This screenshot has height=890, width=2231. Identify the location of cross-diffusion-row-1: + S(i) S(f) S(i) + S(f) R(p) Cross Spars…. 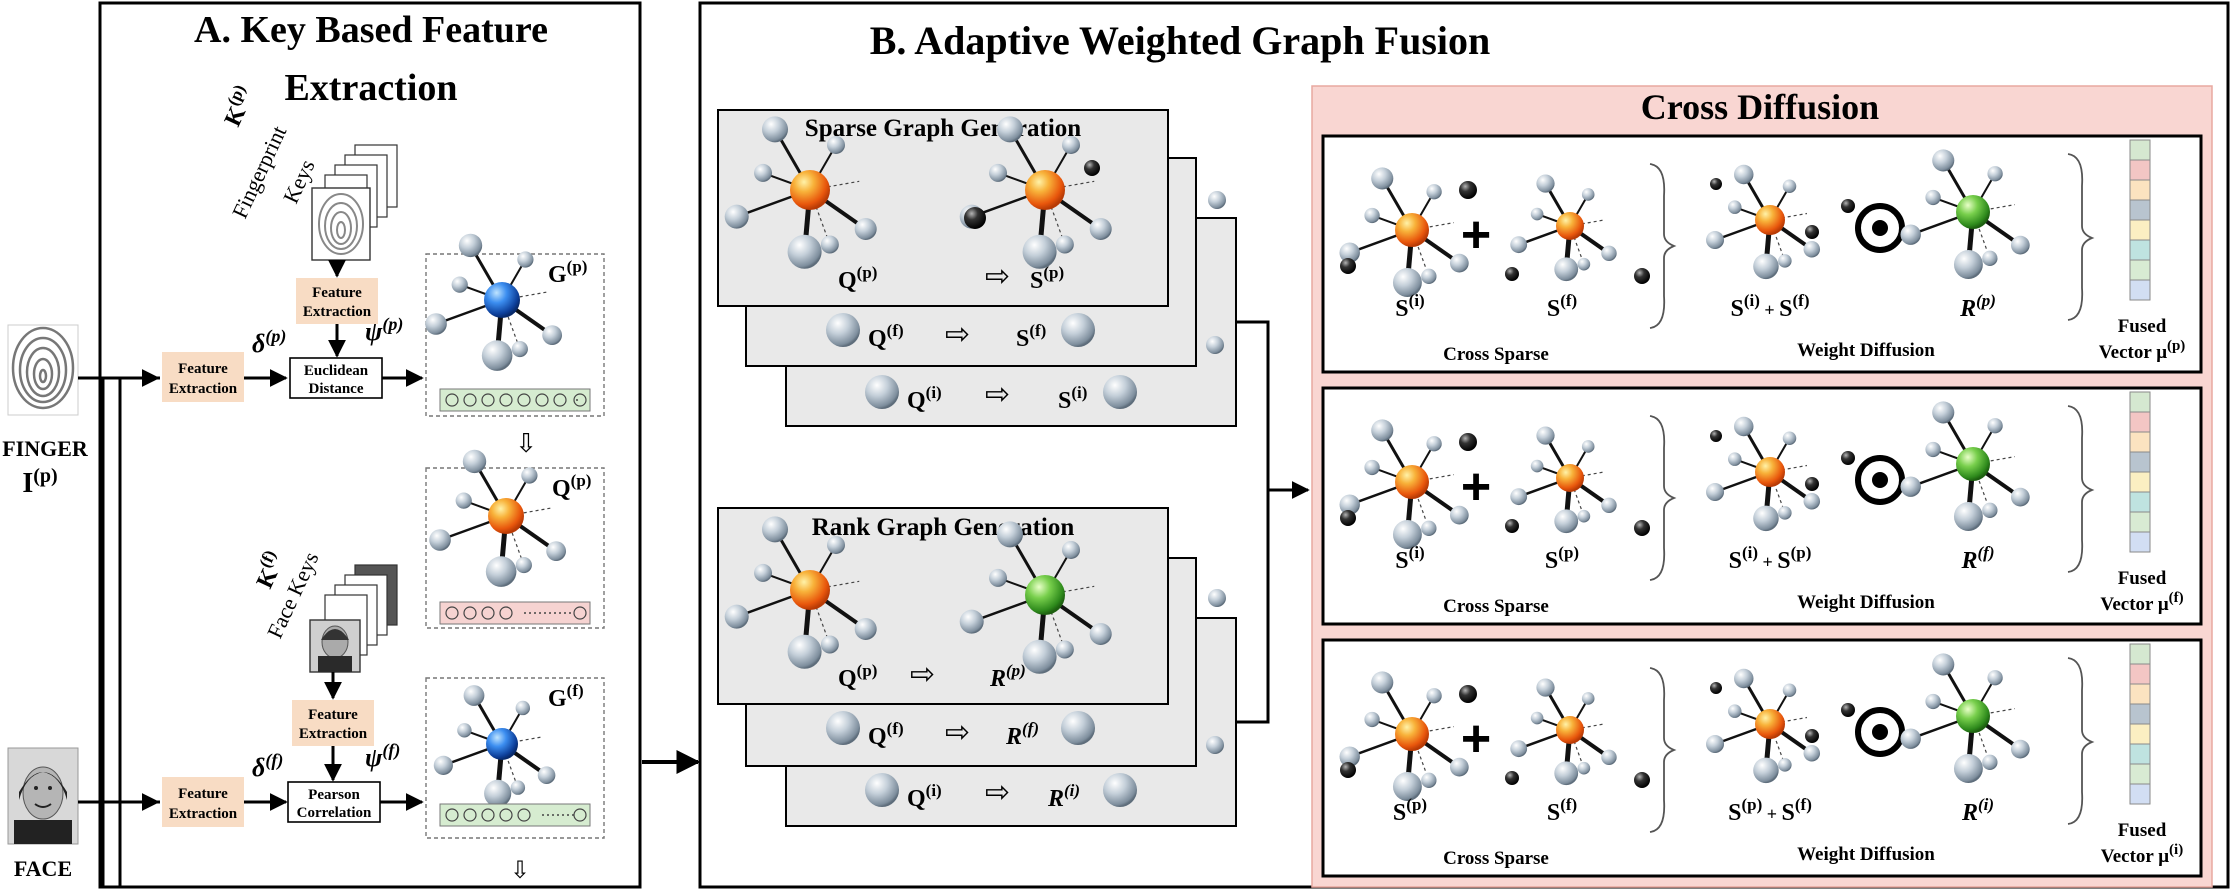
(1762, 254).